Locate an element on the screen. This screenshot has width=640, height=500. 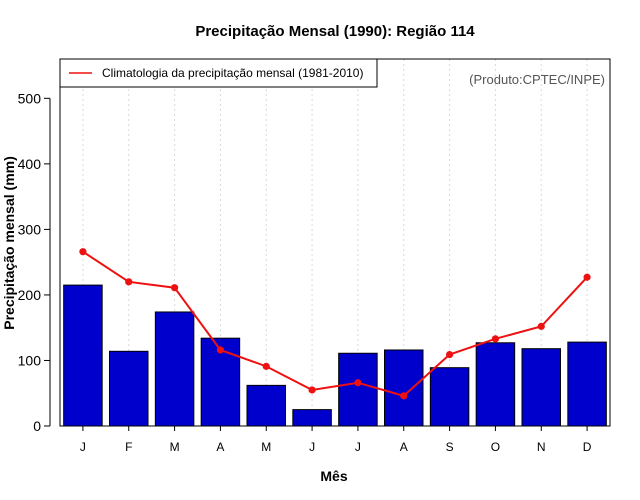
y-tick-label: 0 is located at coordinates (37, 426).